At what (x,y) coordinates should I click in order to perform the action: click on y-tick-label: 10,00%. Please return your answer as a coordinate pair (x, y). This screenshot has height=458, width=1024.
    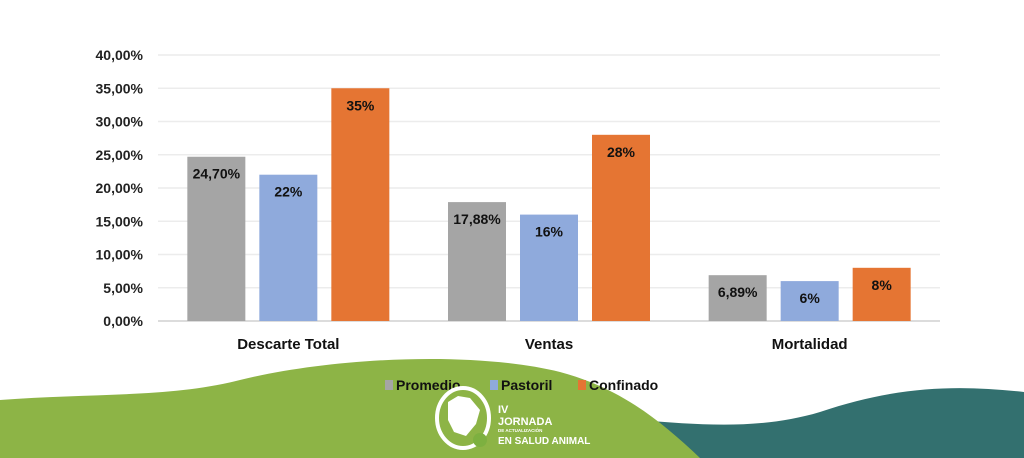
    Looking at the image, I should click on (120, 255).